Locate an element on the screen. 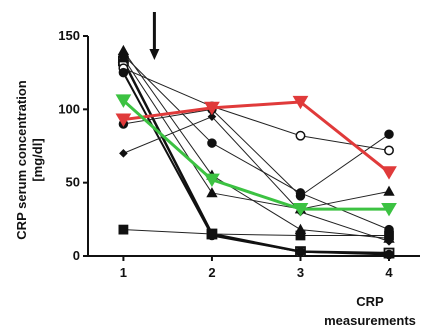  x-tick-label-2: 2 is located at coordinates (211, 272).